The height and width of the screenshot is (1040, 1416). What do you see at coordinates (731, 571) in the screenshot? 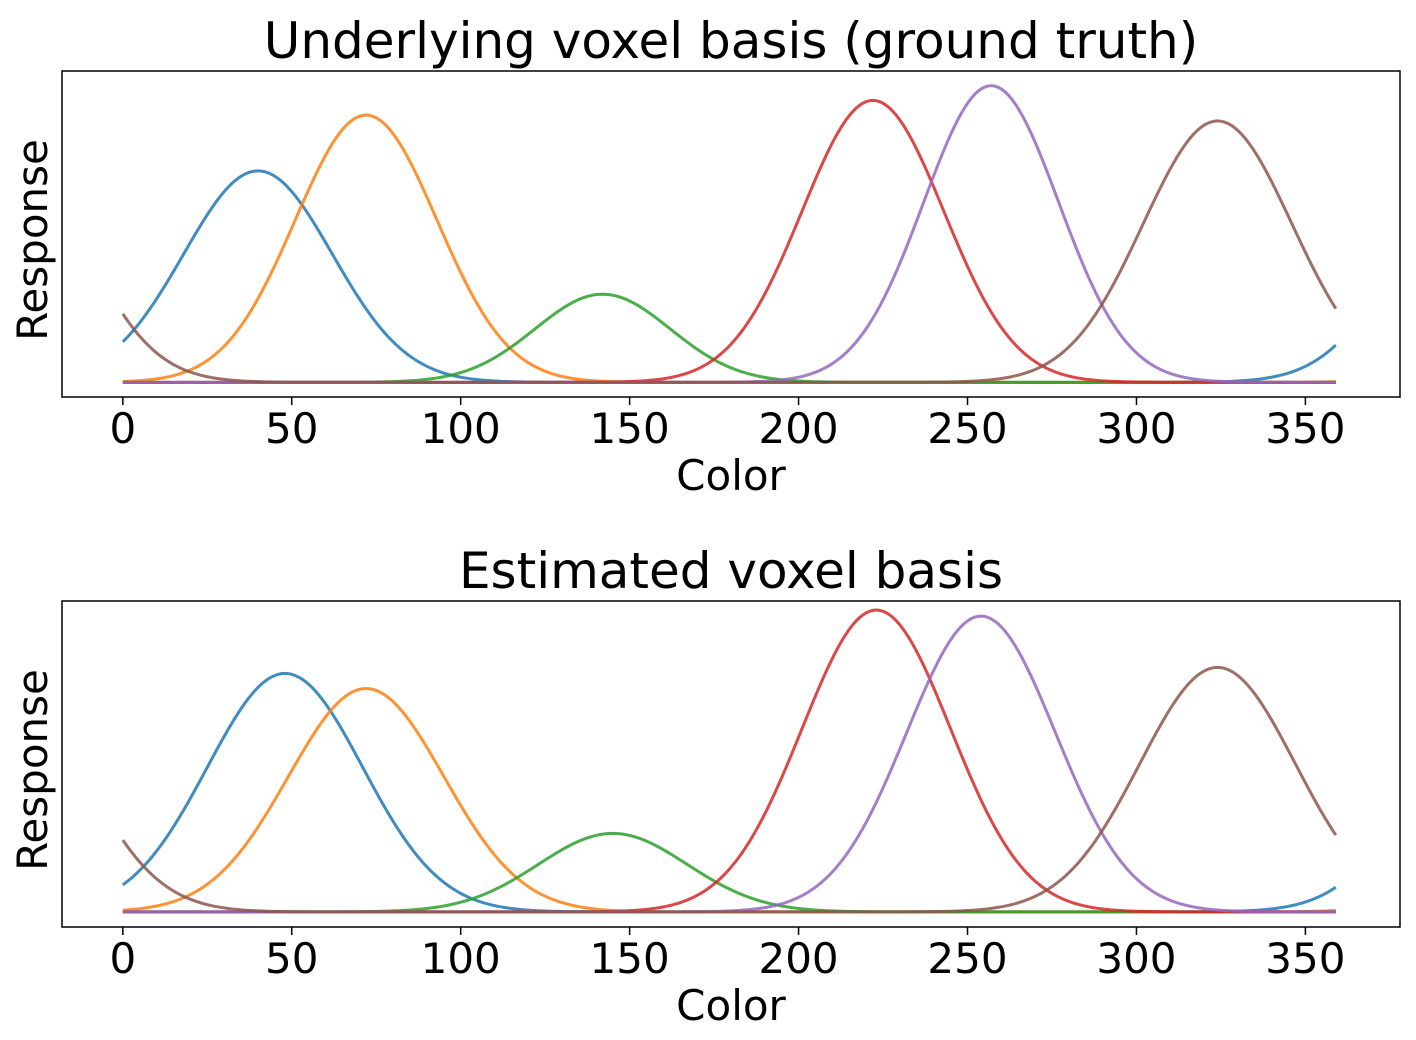
I see `chart-title: Estimated voxel basis` at bounding box center [731, 571].